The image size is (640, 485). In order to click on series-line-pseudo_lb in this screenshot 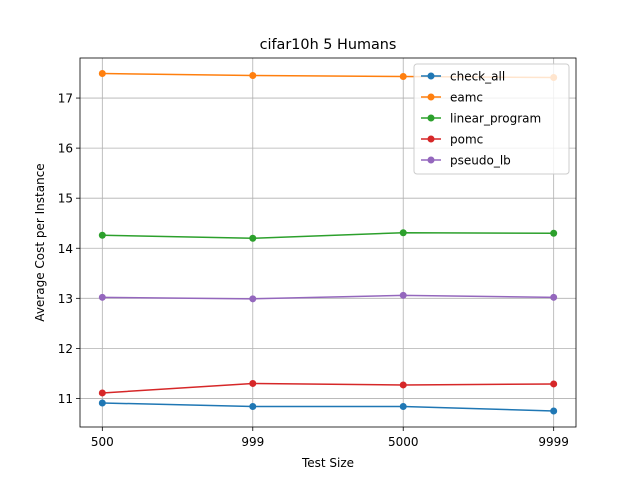, I will do `click(328, 297)`.